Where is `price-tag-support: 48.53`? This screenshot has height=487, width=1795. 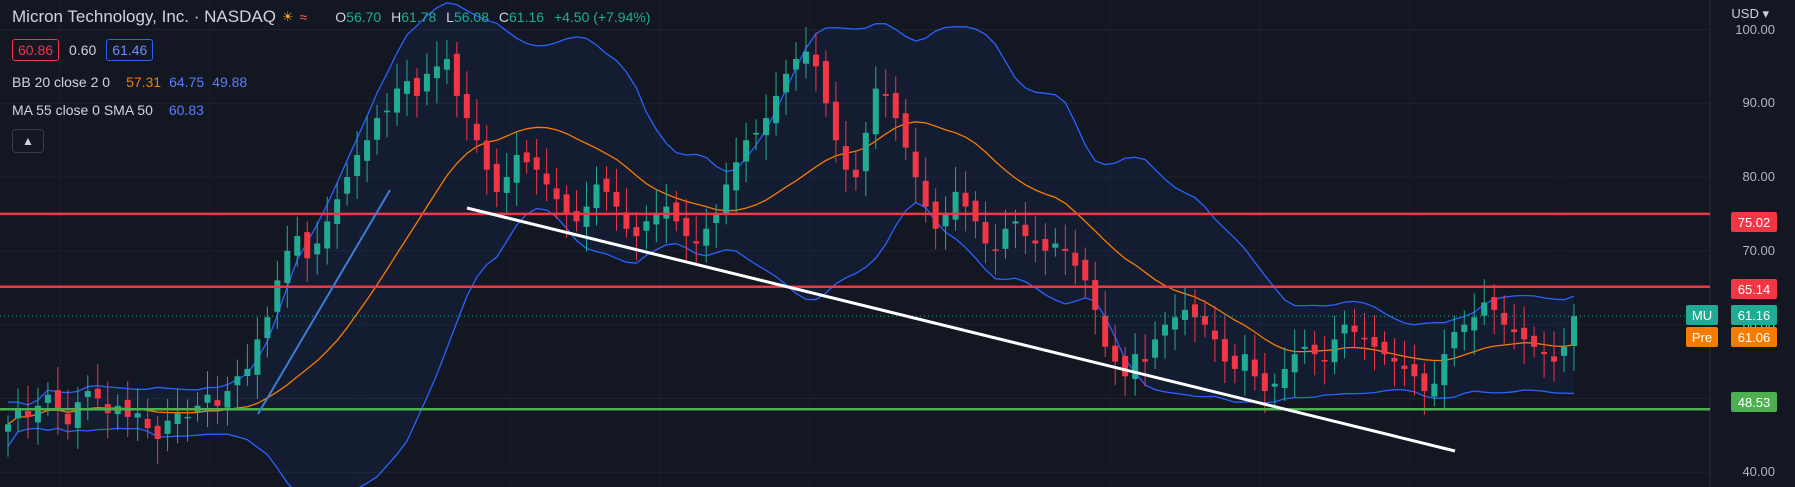
price-tag-support: 48.53 is located at coordinates (1754, 402).